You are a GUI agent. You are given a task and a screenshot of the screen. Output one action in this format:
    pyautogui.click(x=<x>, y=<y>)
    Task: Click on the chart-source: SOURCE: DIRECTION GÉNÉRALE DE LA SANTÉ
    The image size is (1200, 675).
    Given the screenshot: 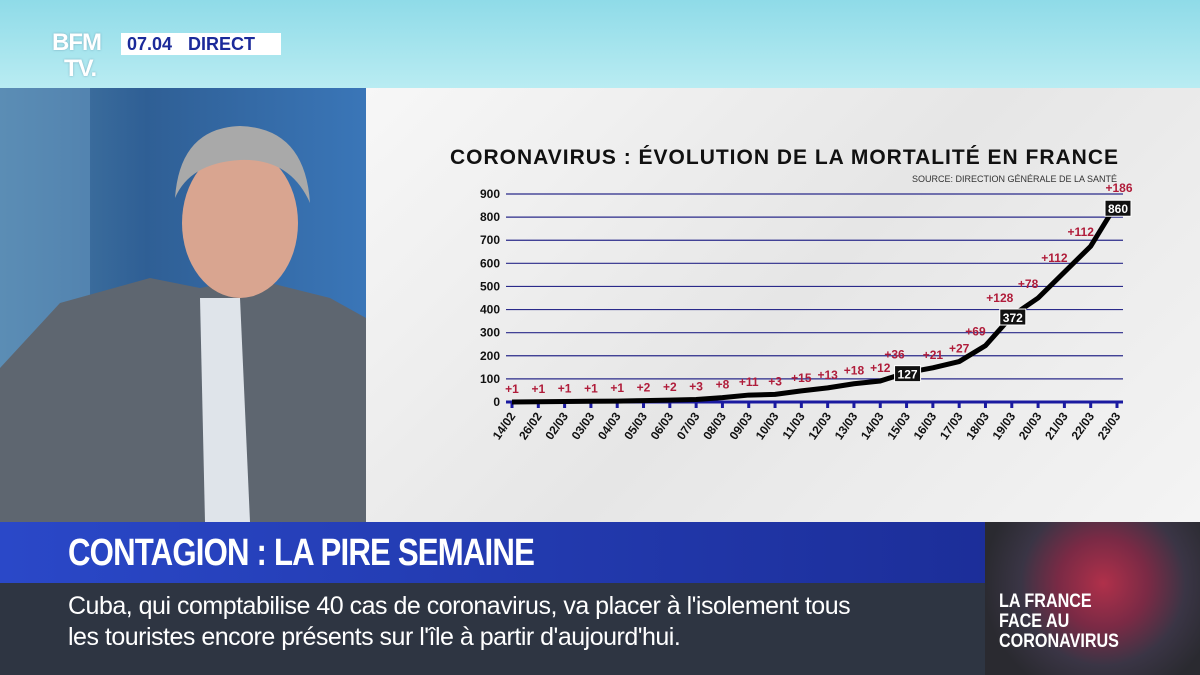 What is the action you would take?
    pyautogui.click(x=1014, y=179)
    